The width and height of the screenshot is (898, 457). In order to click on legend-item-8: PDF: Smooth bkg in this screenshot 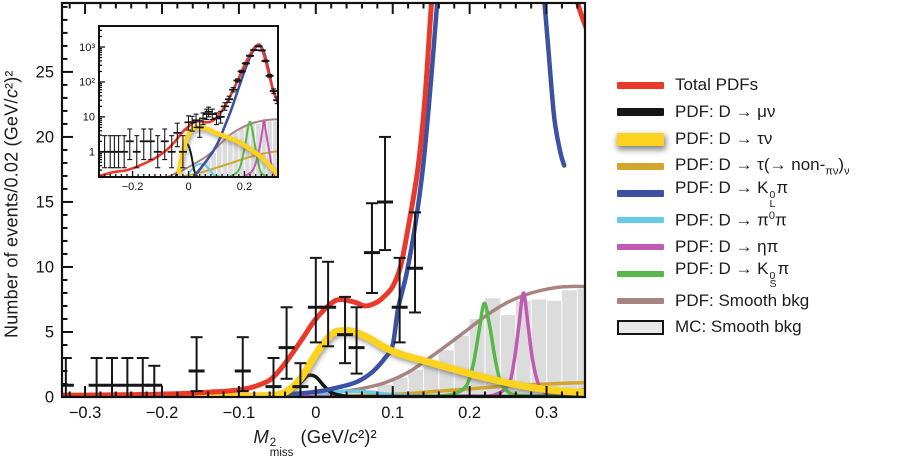, I will do `click(733, 300)`.